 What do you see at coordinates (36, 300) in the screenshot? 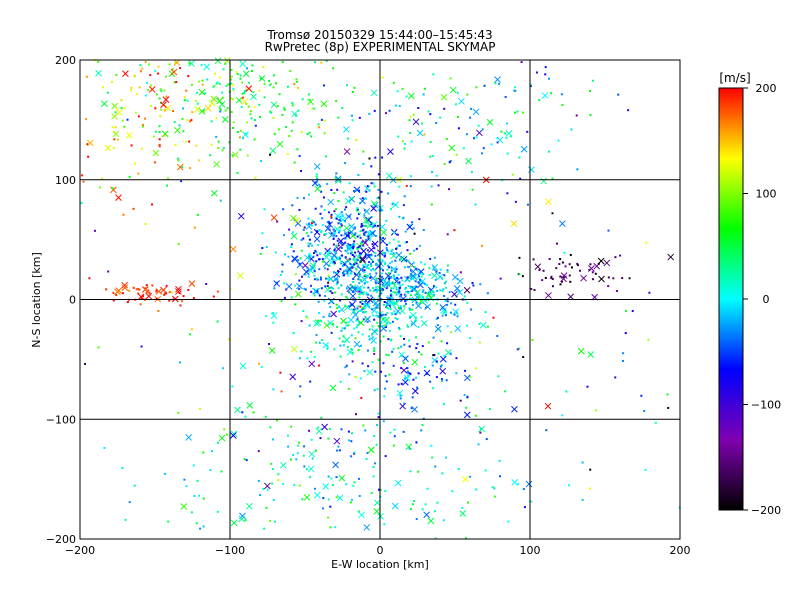
I see `y-axis-label: N-S location [km]` at bounding box center [36, 300].